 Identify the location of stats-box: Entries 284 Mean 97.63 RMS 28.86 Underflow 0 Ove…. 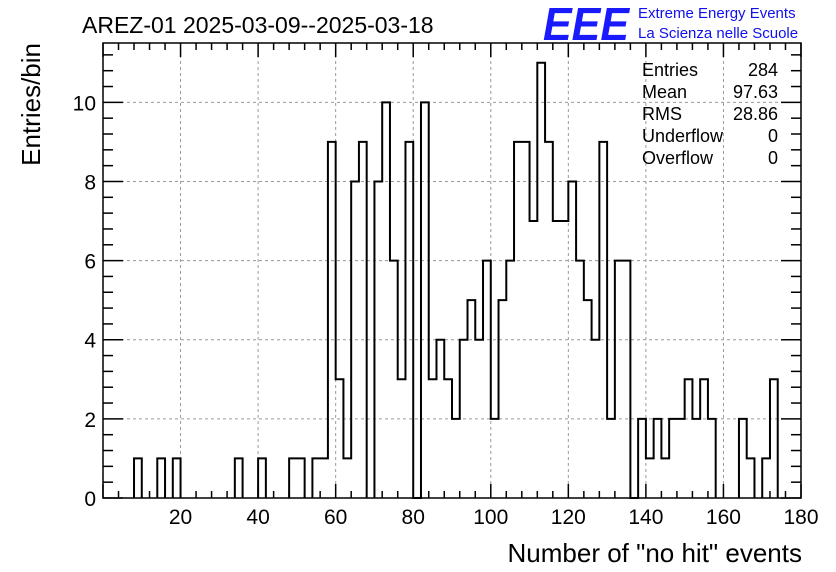
(710, 114).